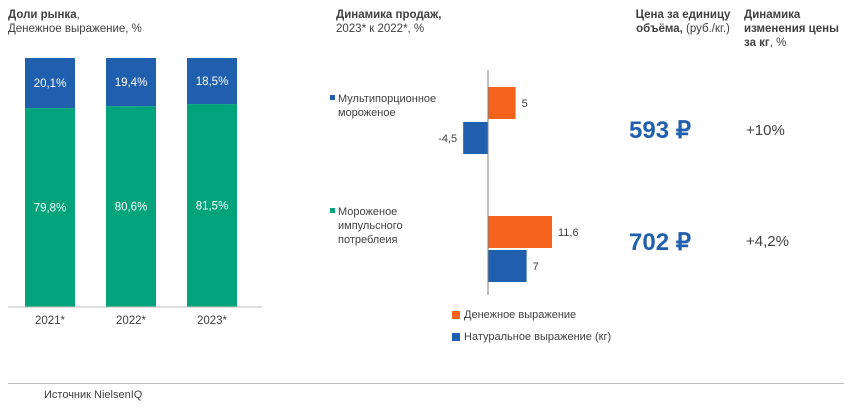 This screenshot has height=410, width=852. I want to click on legend-swatch-blue, so click(456, 337).